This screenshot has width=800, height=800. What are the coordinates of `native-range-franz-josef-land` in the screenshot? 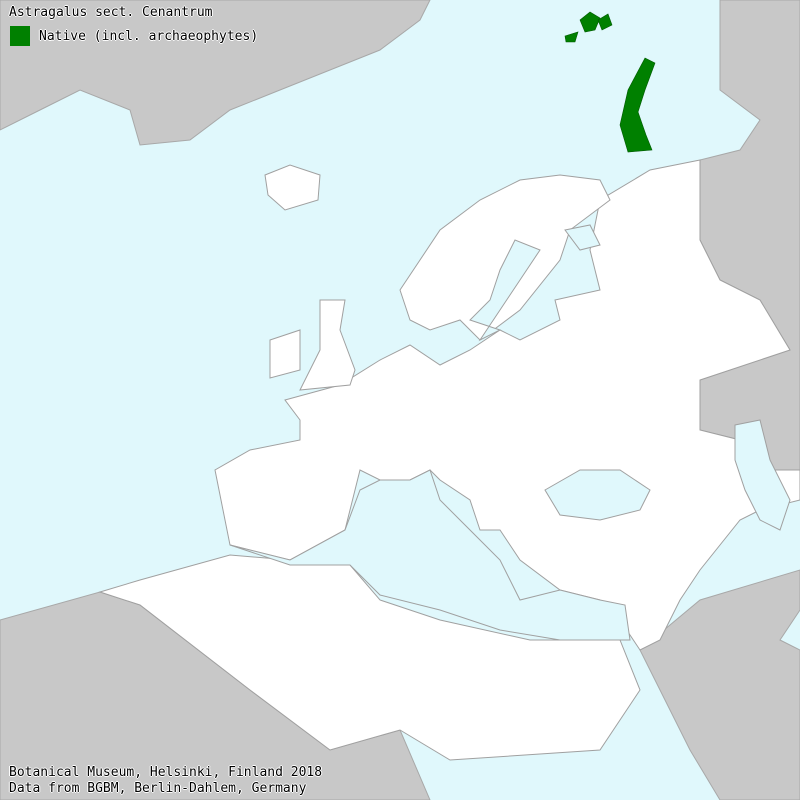 It's located at (590, 22).